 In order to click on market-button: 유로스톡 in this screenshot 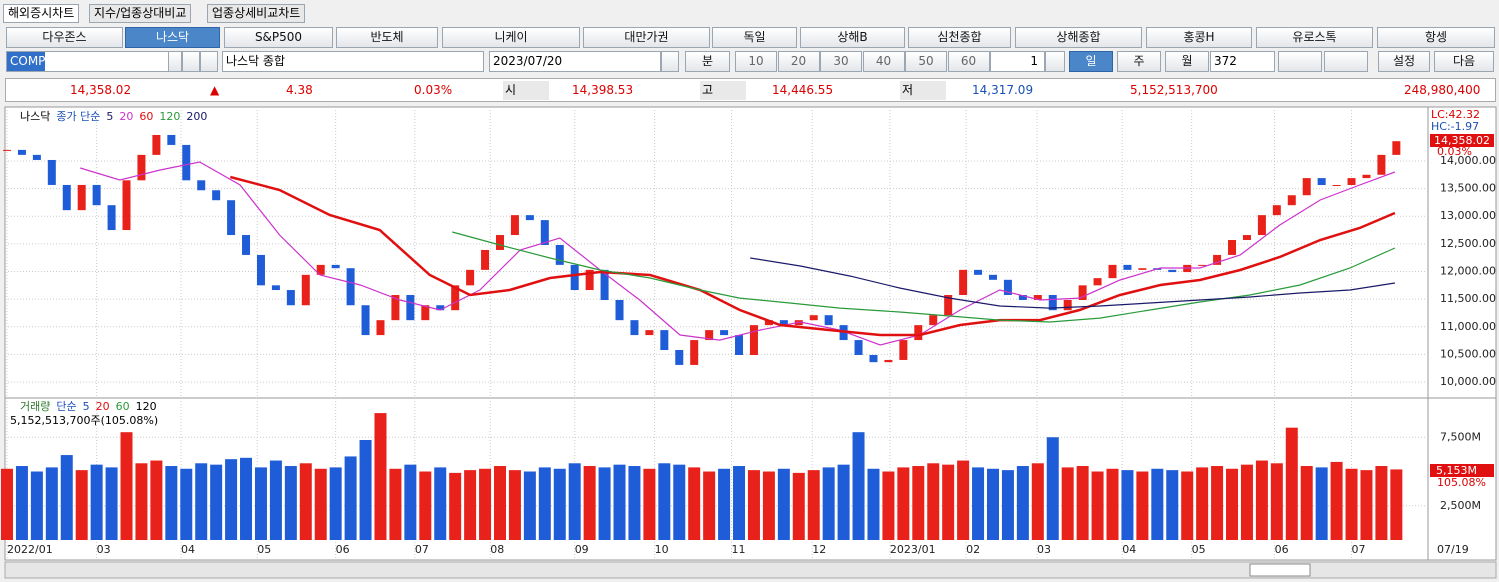, I will do `click(1314, 37)`.